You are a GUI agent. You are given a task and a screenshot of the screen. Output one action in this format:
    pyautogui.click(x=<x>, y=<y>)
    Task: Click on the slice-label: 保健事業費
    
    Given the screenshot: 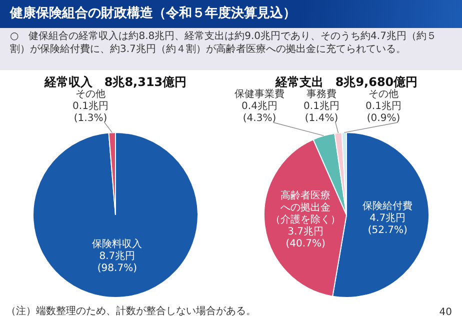 What is the action you would take?
    pyautogui.click(x=259, y=94)
    